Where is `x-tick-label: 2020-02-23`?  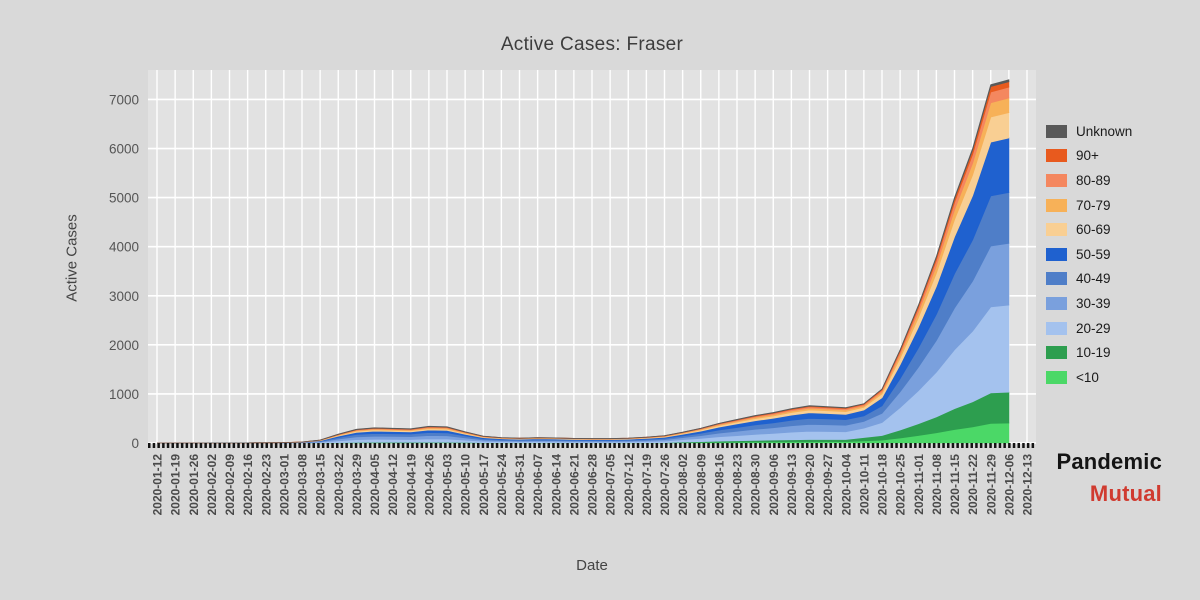
x-tick-label: 2020-02-23 is located at coordinates (266, 485).